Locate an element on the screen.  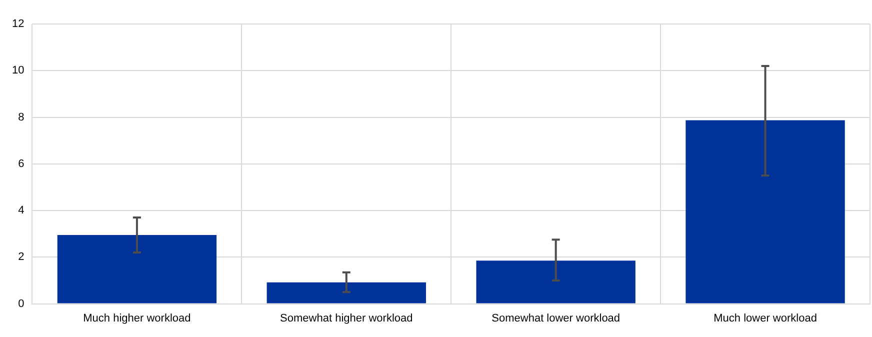
y-tick-label: 6 is located at coordinates (21, 164).